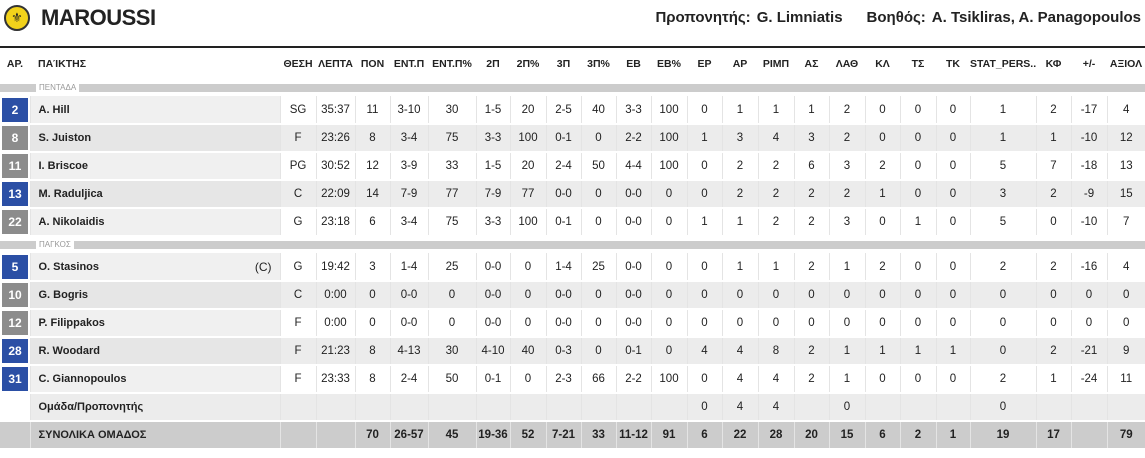 The height and width of the screenshot is (458, 1145). Describe the element at coordinates (372, 407) in the screenshot. I see `stat-cell` at that location.